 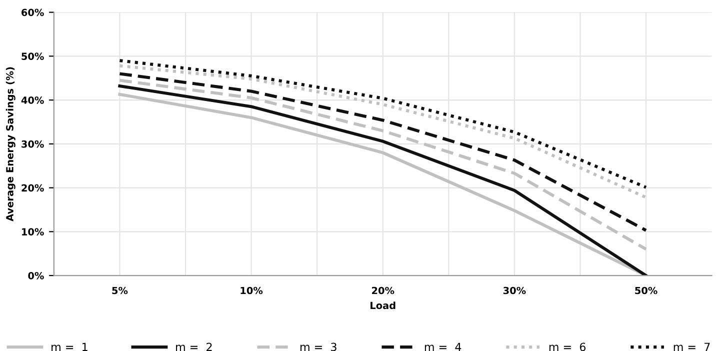 What do you see at coordinates (443, 346) in the screenshot?
I see `legend-label: m = 4` at bounding box center [443, 346].